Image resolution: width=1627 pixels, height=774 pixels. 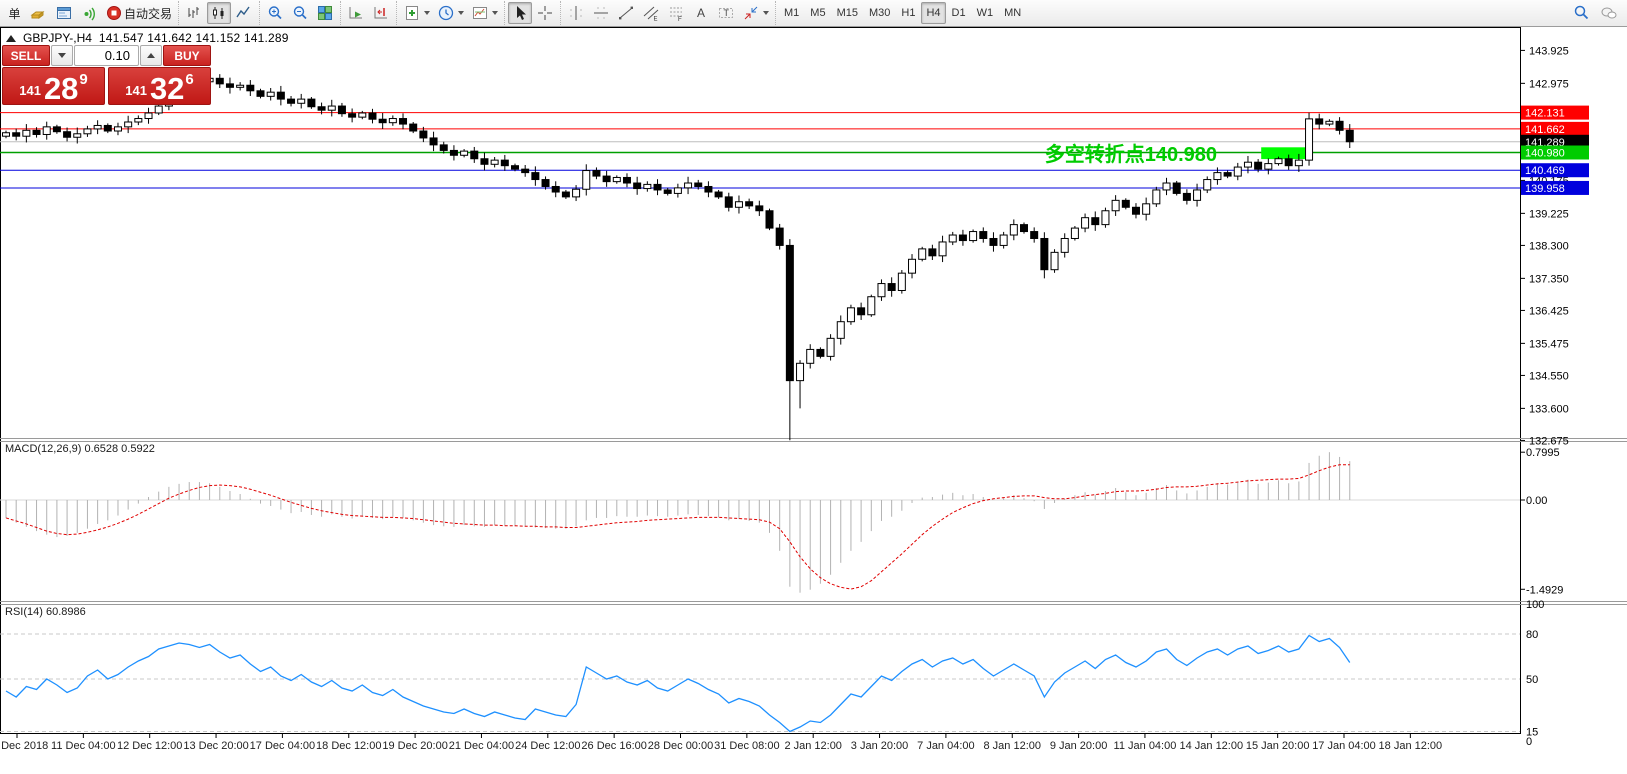 I want to click on time-tick-label: 17 Dec 04:00, so click(x=282, y=746).